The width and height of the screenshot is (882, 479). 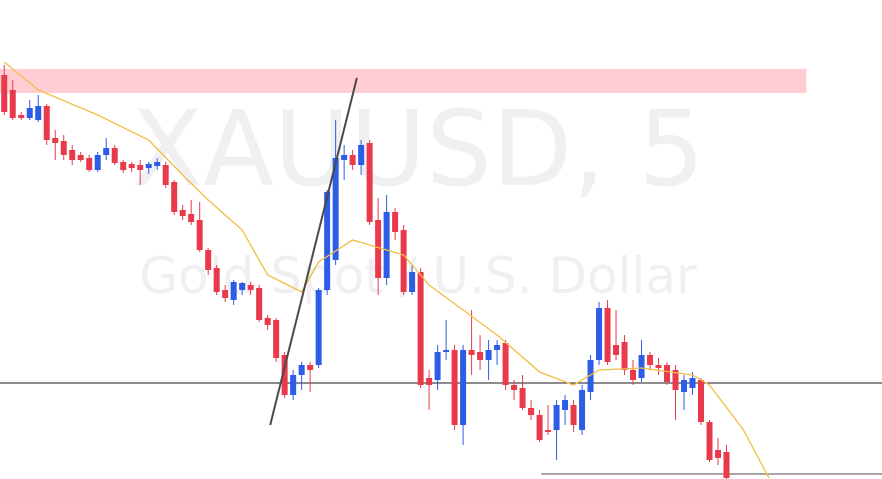 I want to click on trend-line, so click(x=313, y=251).